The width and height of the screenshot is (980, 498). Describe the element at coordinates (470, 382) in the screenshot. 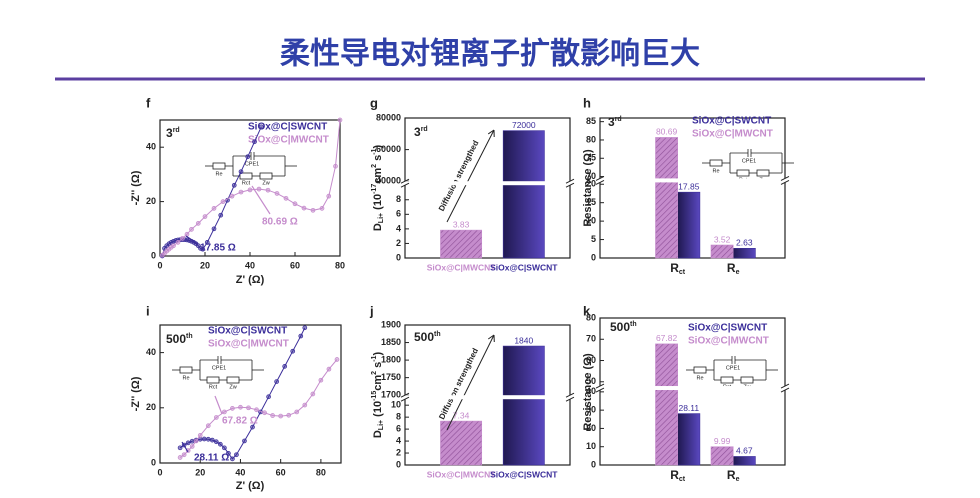

I see `trend-arrow` at that location.